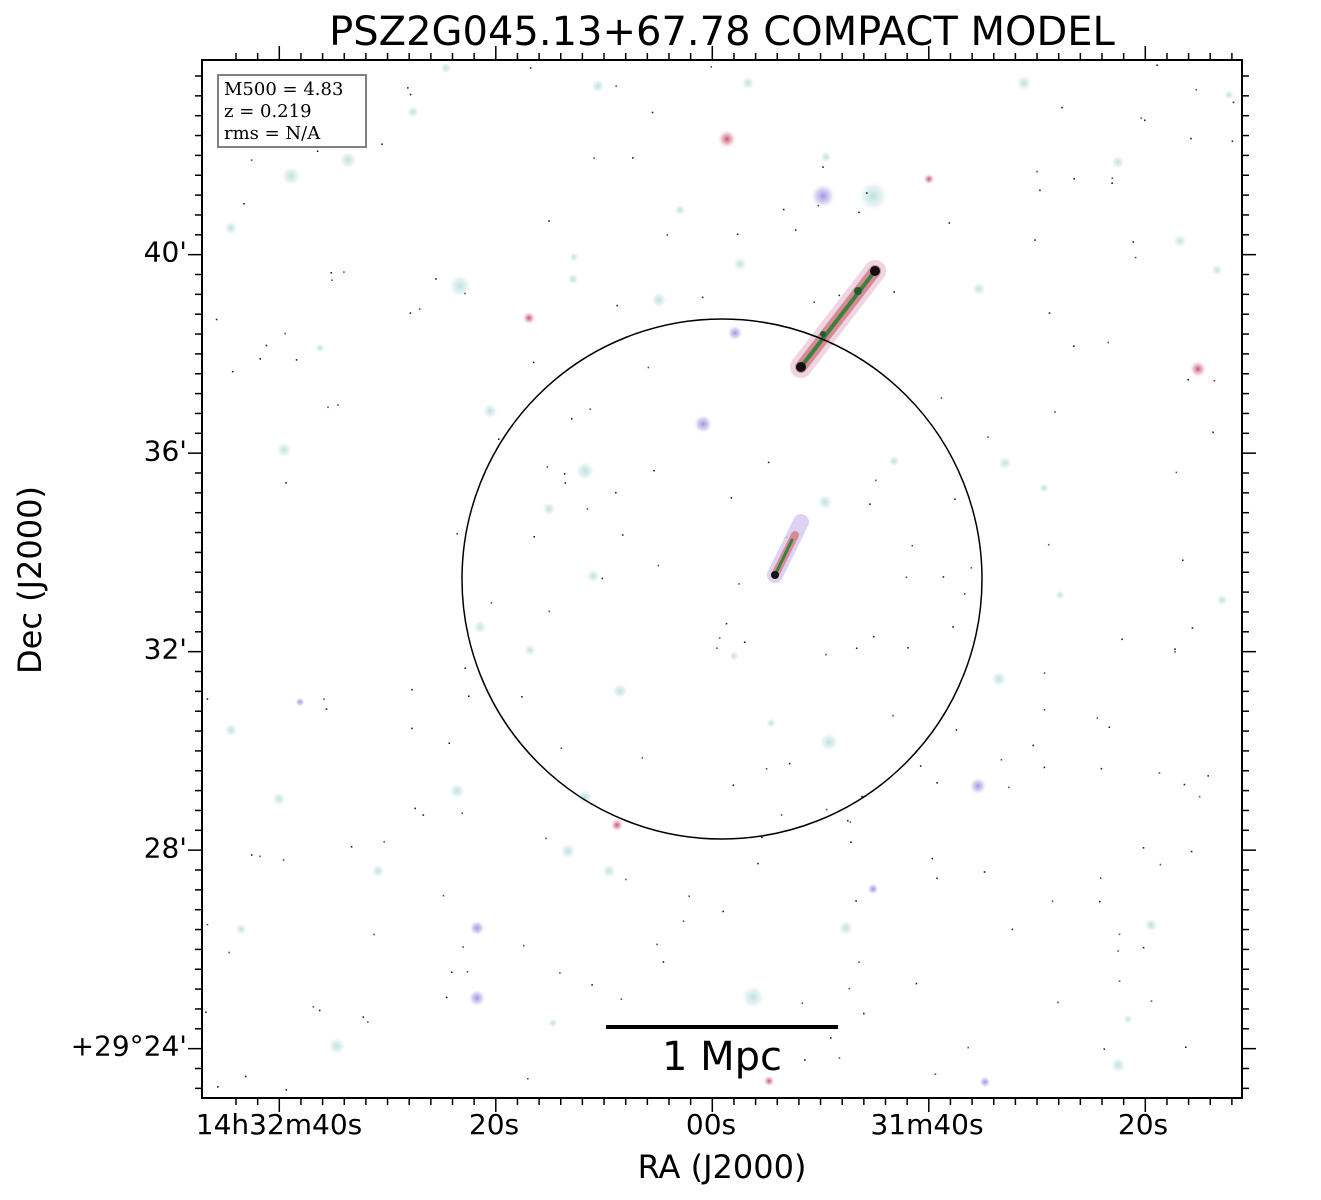  Describe the element at coordinates (279, 1124) in the screenshot. I see `x-tick-label: 14h32m40s` at that location.